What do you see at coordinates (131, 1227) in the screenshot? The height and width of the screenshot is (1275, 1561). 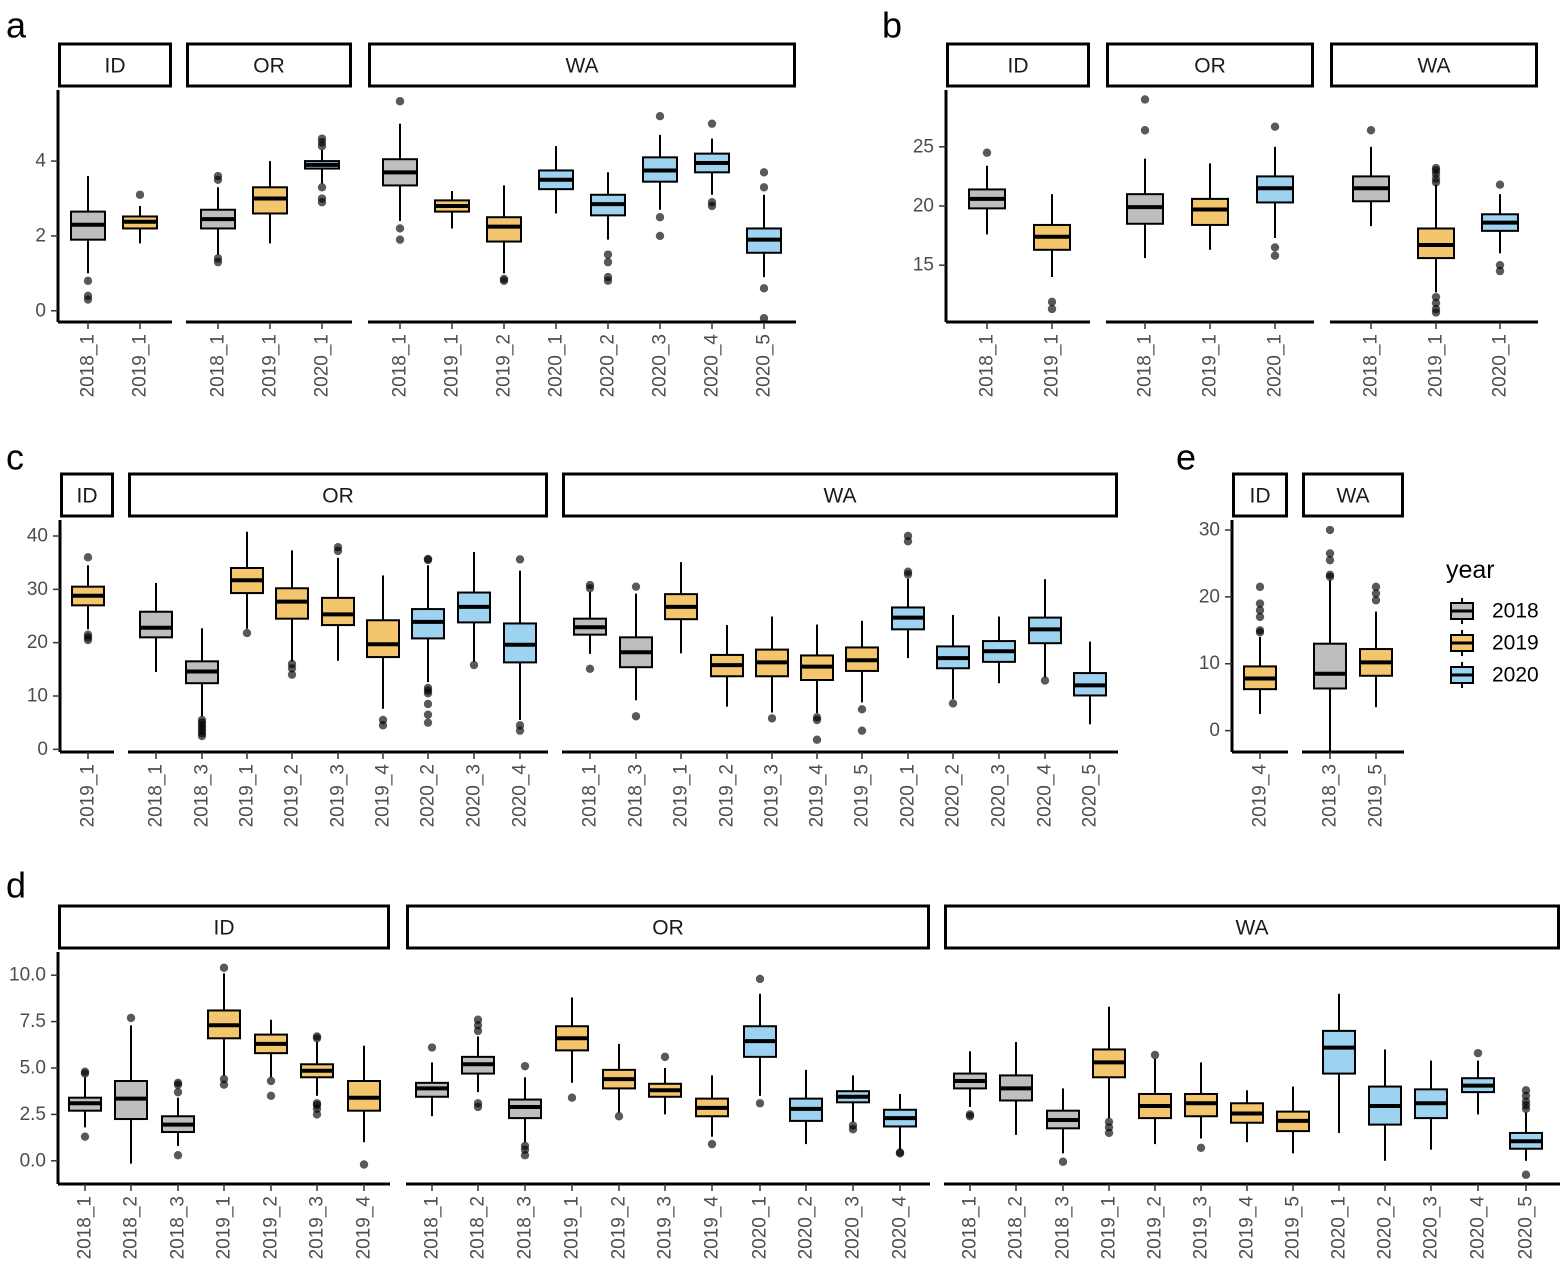 I see `x-tick-label: 2018_2` at bounding box center [131, 1227].